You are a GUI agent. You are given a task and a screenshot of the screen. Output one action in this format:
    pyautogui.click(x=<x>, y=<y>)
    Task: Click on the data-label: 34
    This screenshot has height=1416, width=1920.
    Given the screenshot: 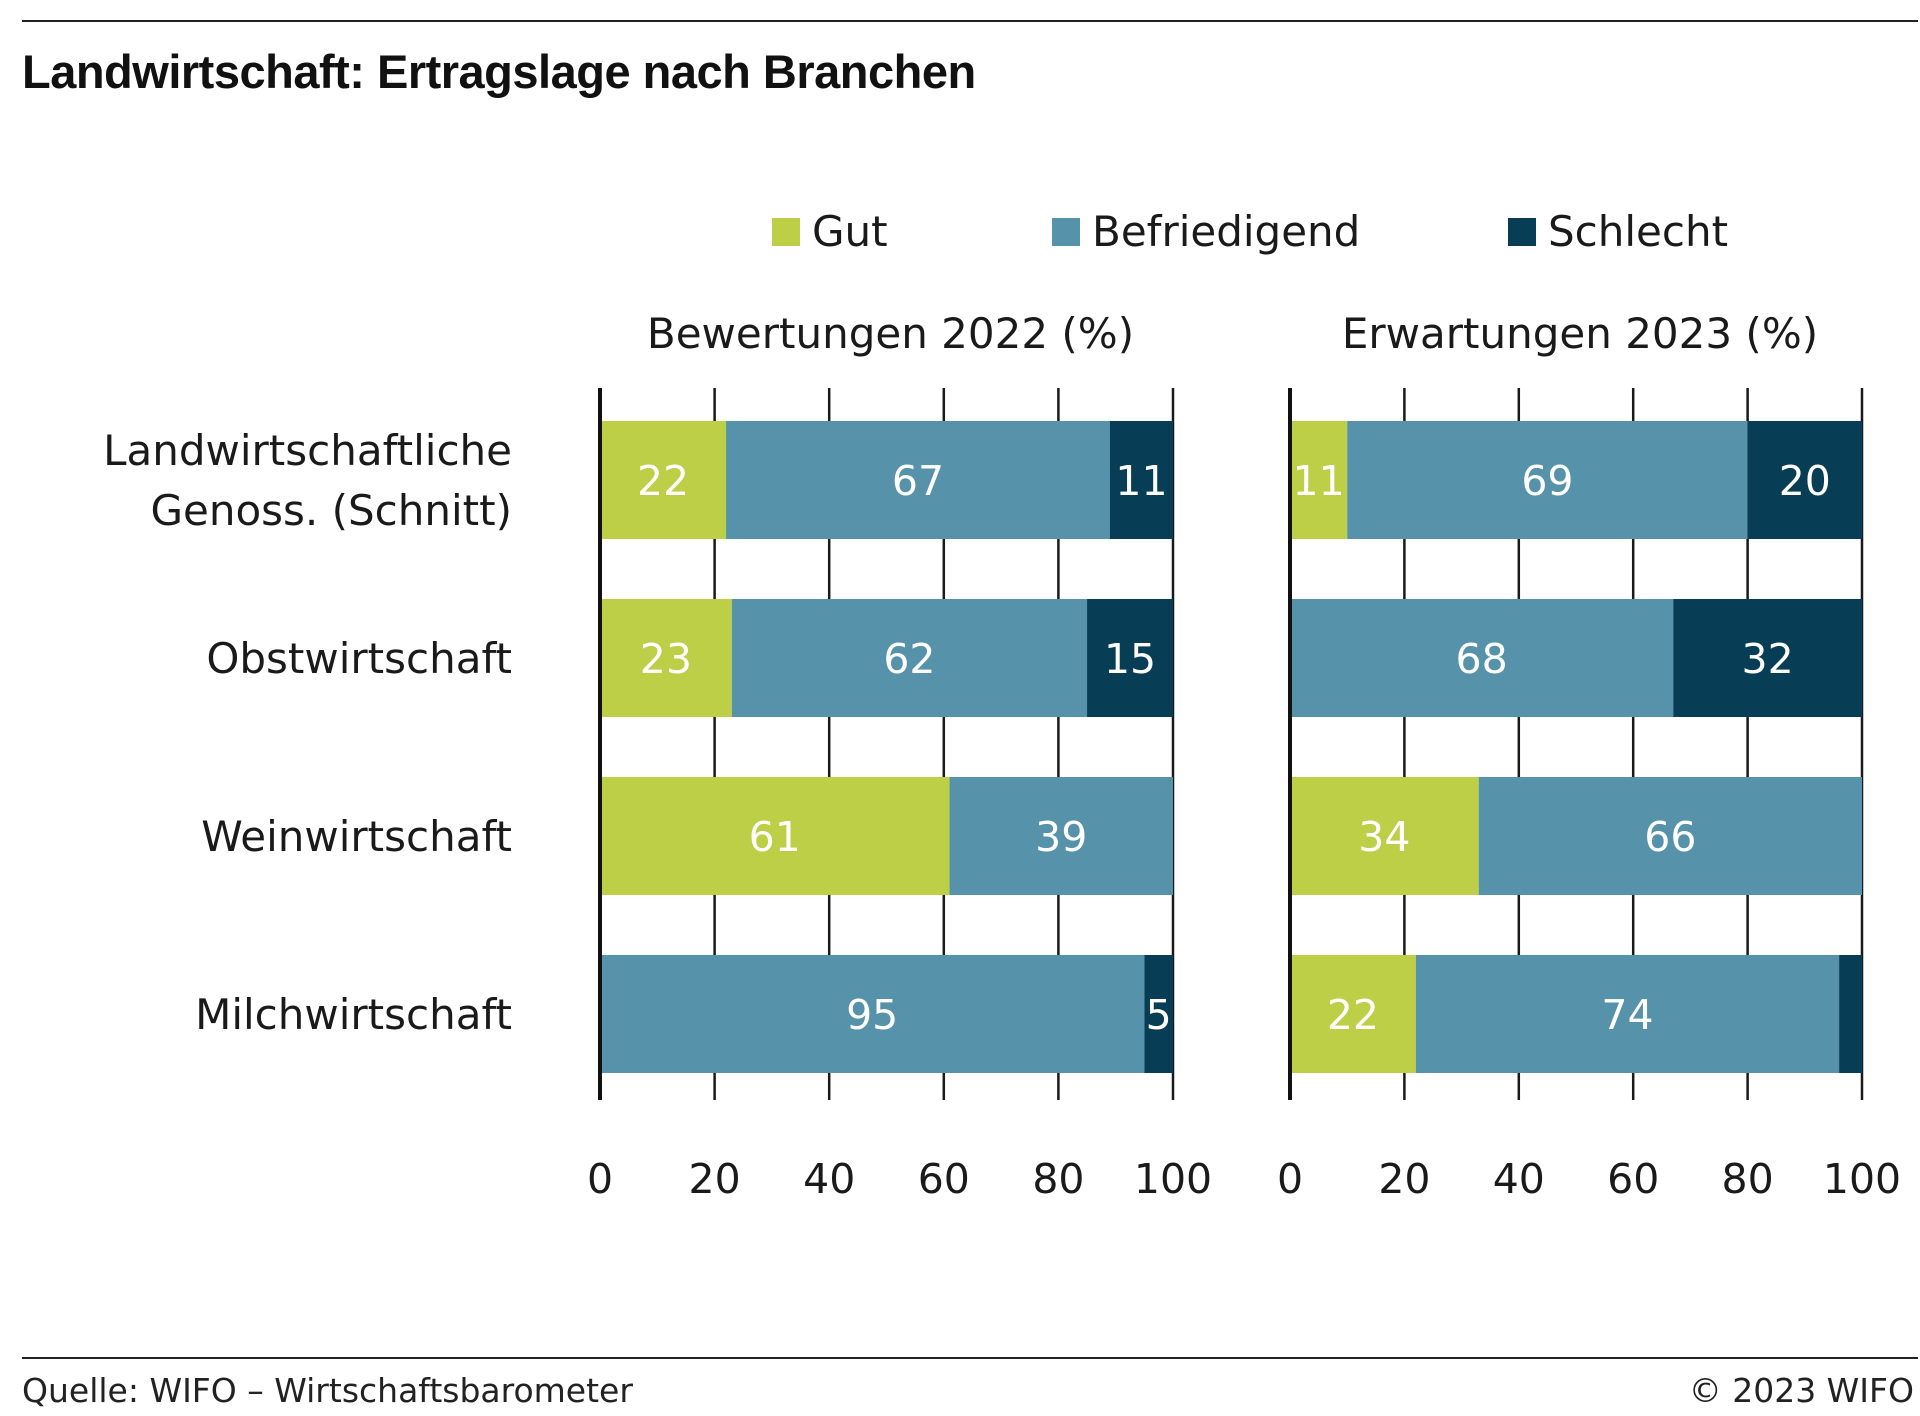 What is the action you would take?
    pyautogui.click(x=1384, y=837)
    